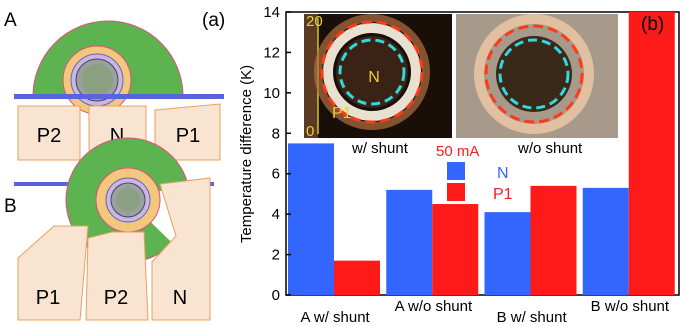 The image size is (686, 326). I want to click on device-b-label: B, so click(10, 206).